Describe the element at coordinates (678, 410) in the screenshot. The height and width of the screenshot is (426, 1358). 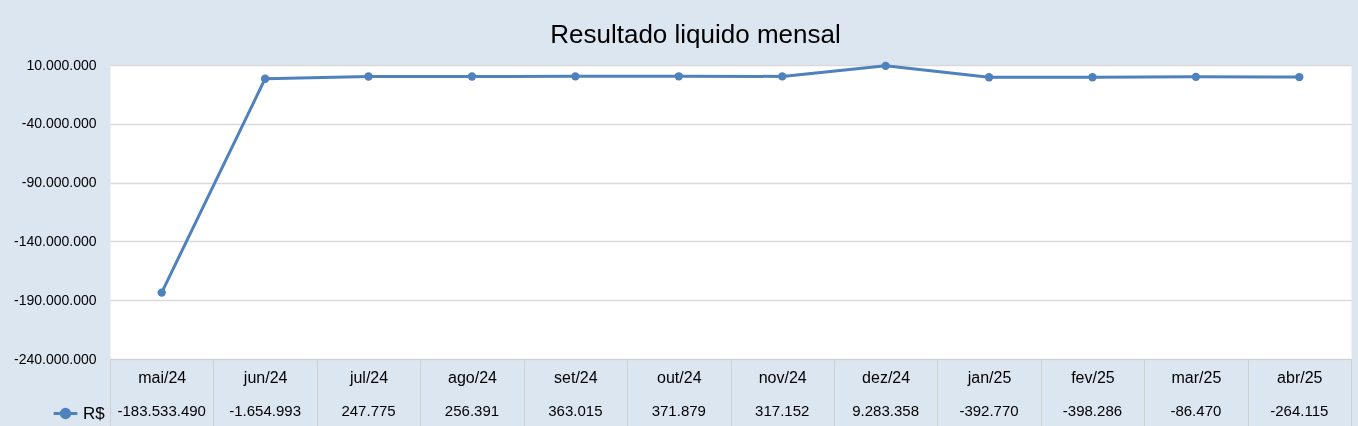
I see `data-label: 371.879` at that location.